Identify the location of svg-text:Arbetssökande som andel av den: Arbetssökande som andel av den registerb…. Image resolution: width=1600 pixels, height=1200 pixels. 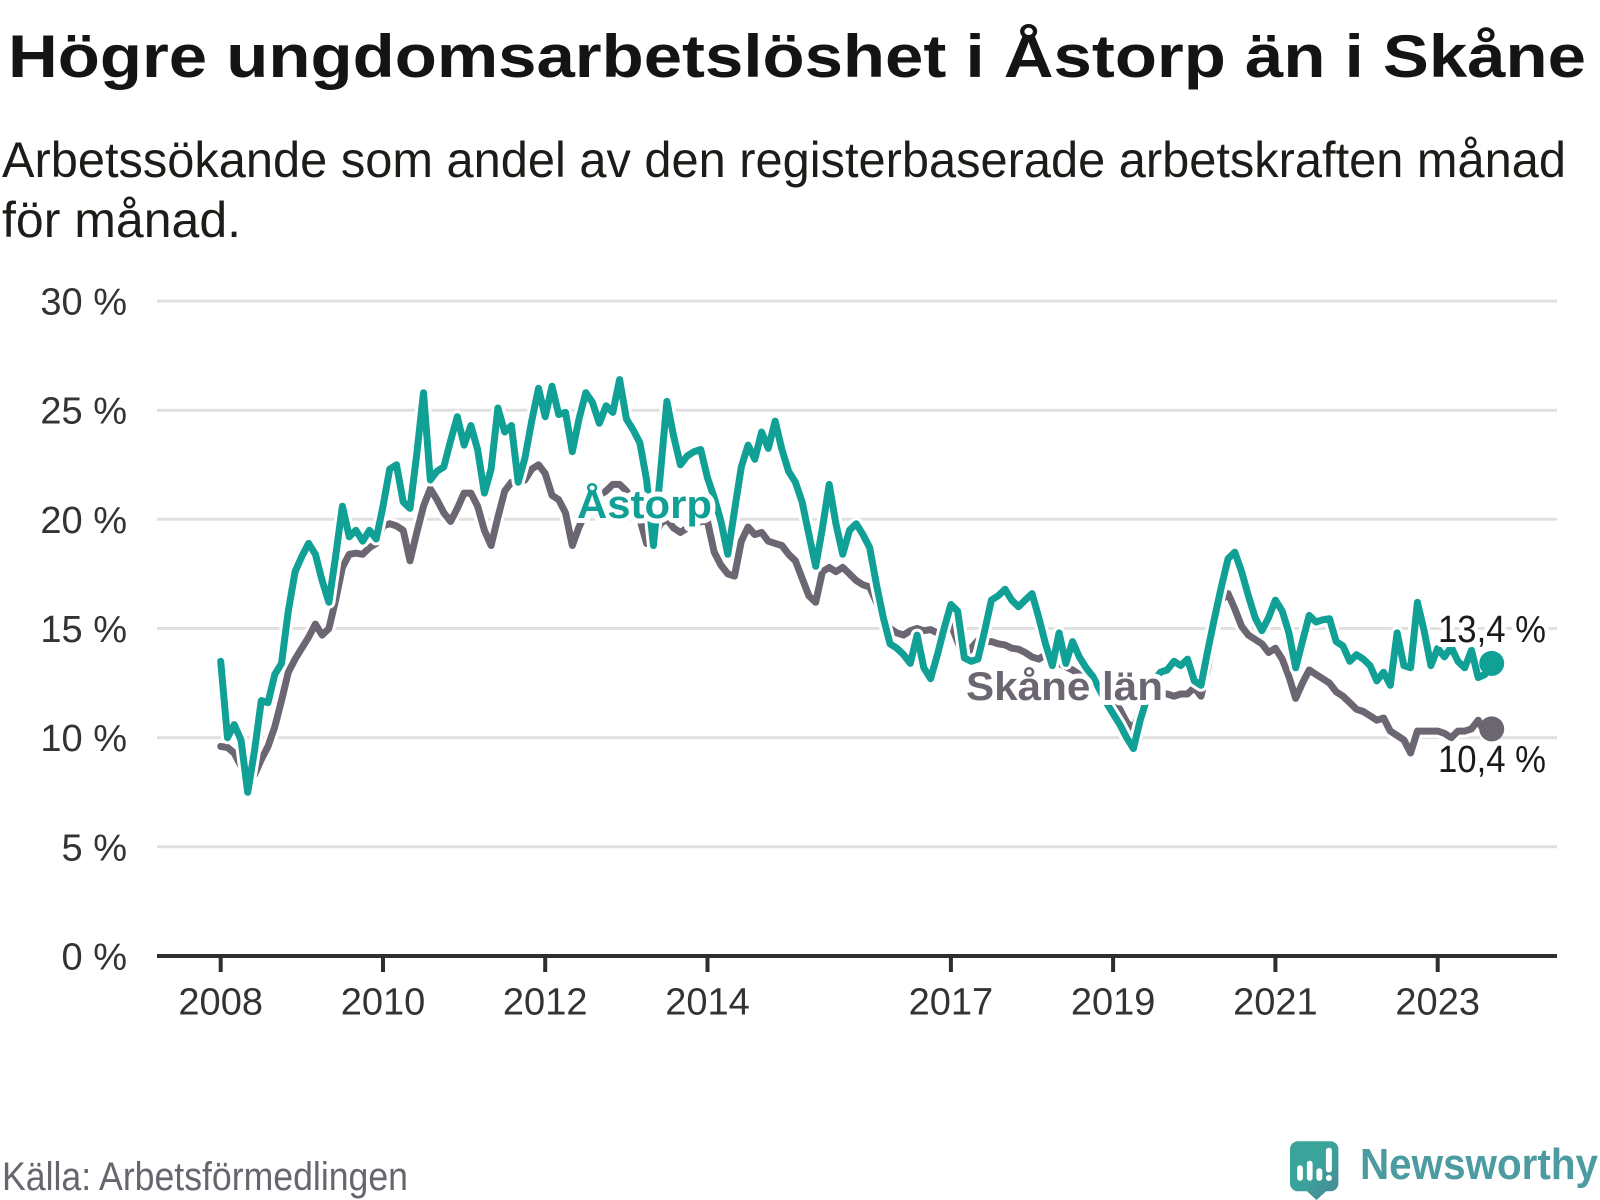
(784, 160).